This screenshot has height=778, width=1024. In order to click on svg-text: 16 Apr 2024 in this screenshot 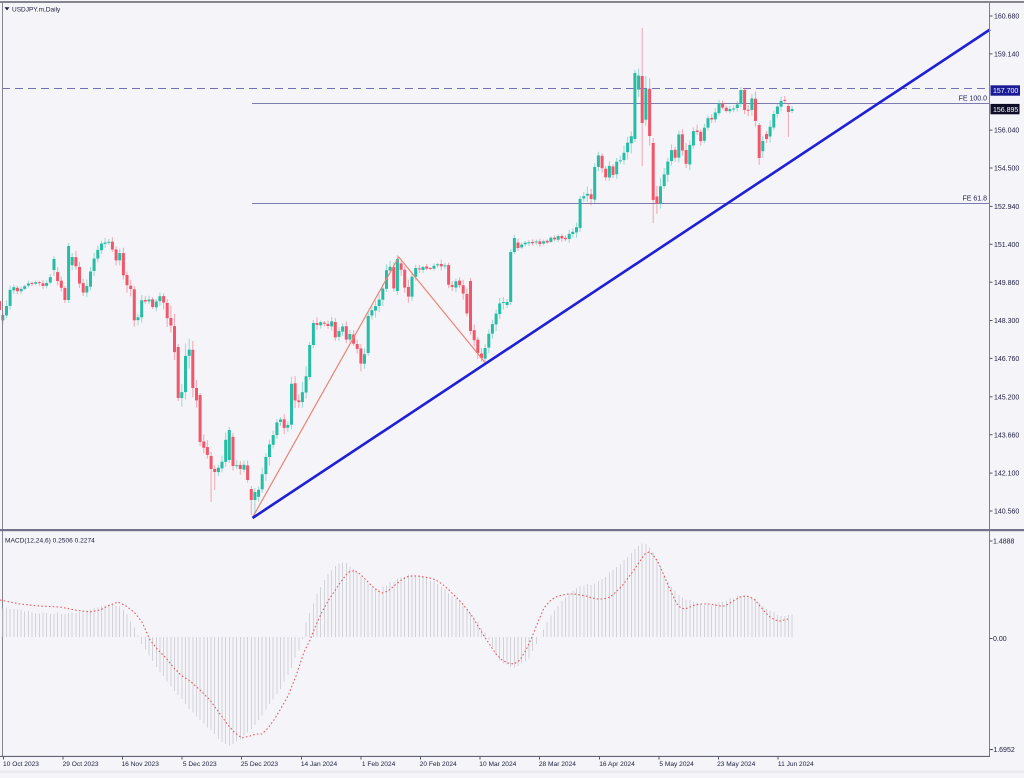, I will do `click(617, 764)`.